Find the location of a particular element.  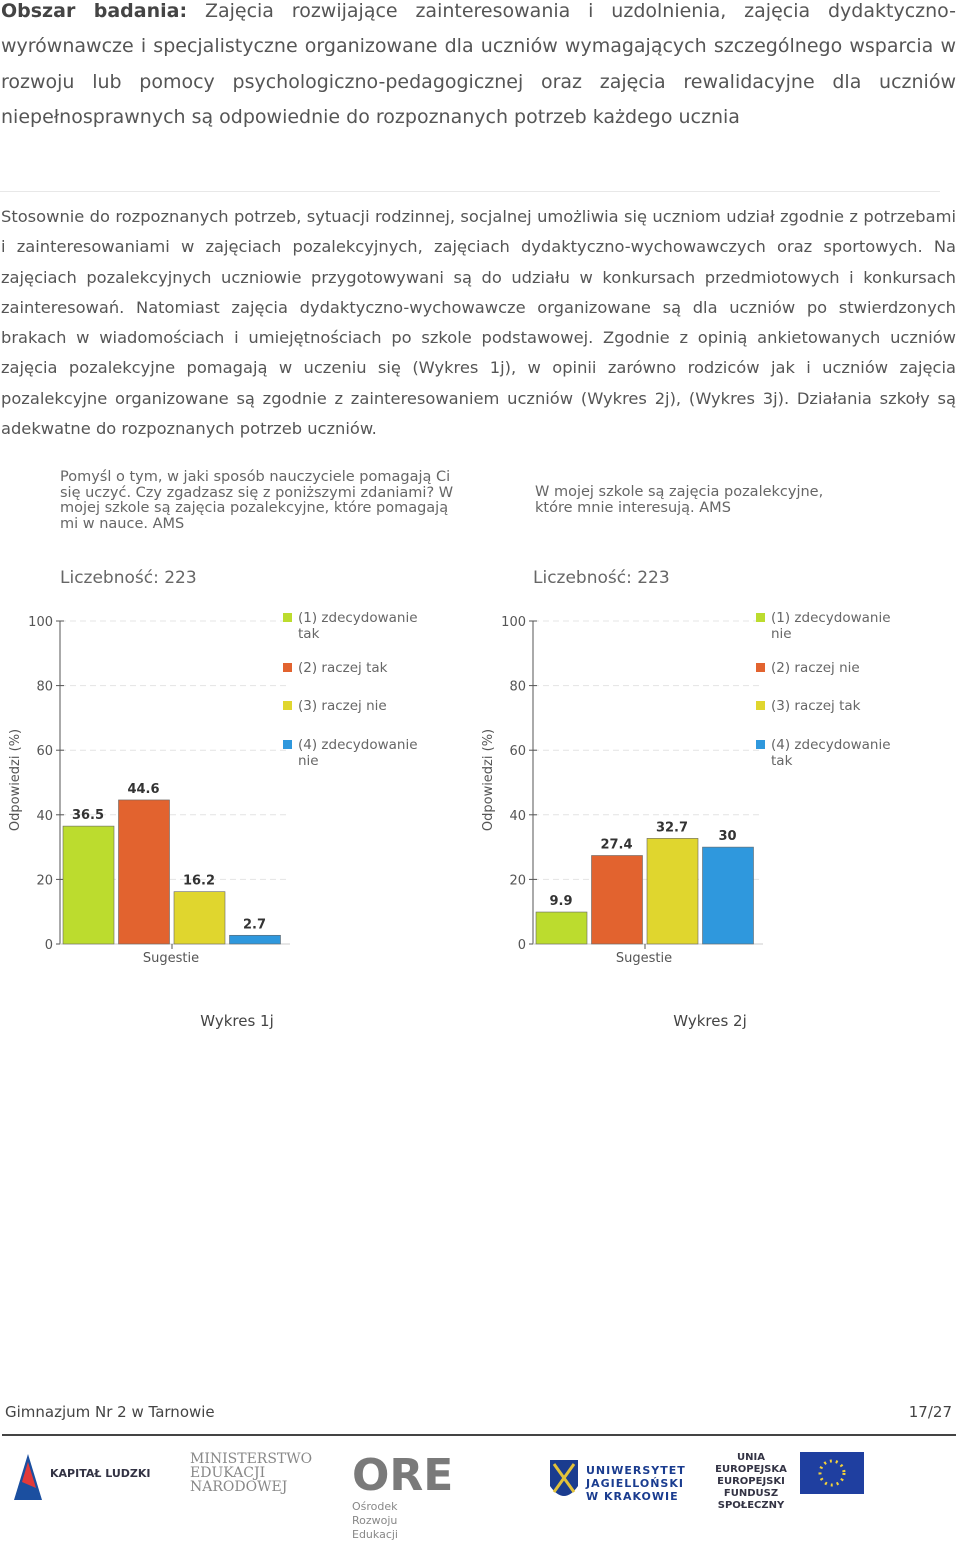

legend-item: (1) zdecydowanie tak is located at coordinates (360, 626).